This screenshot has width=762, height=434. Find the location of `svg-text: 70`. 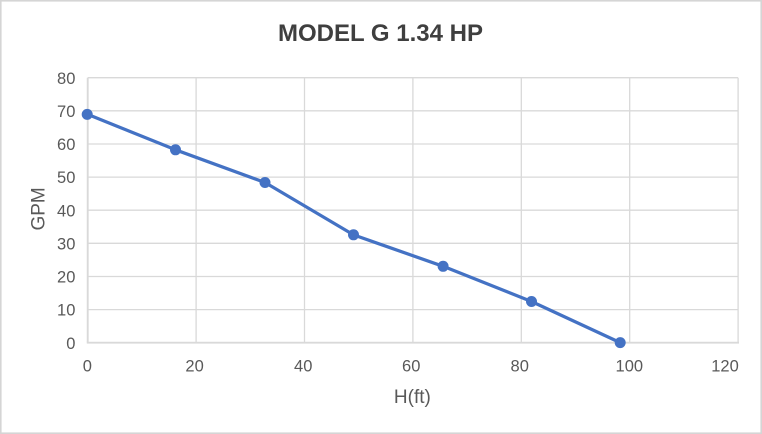

svg-text: 70 is located at coordinates (66, 112).